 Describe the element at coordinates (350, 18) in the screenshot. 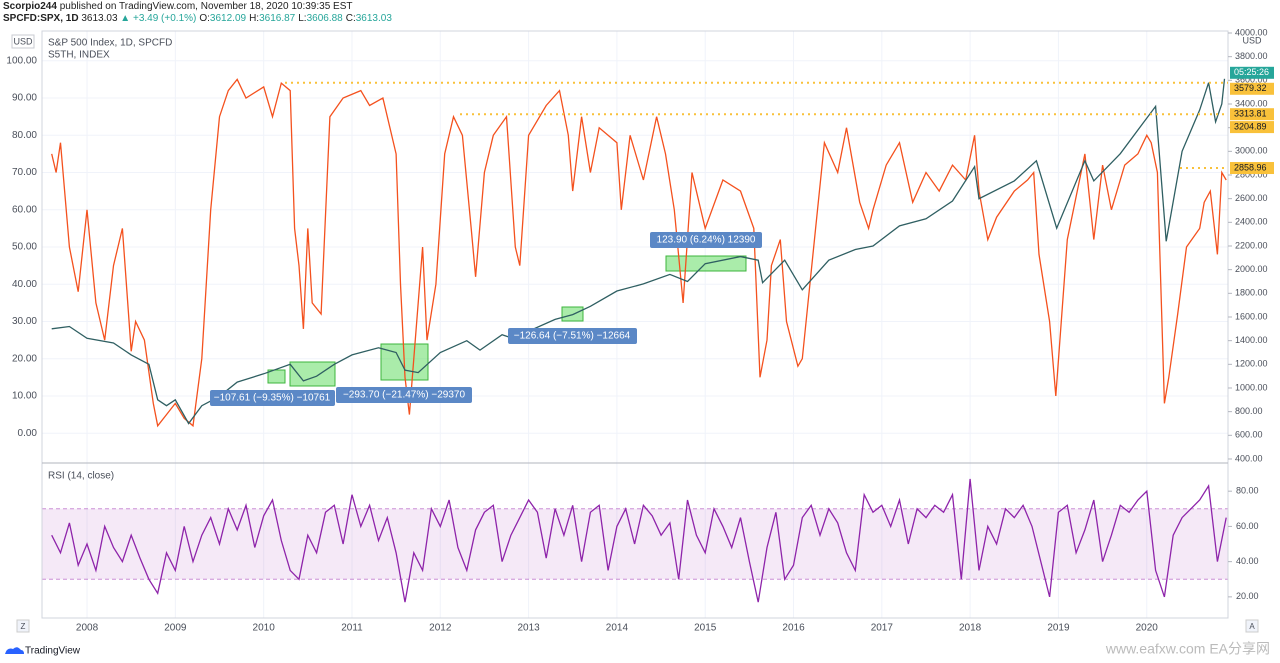

I see `ohlc-key: C:` at that location.